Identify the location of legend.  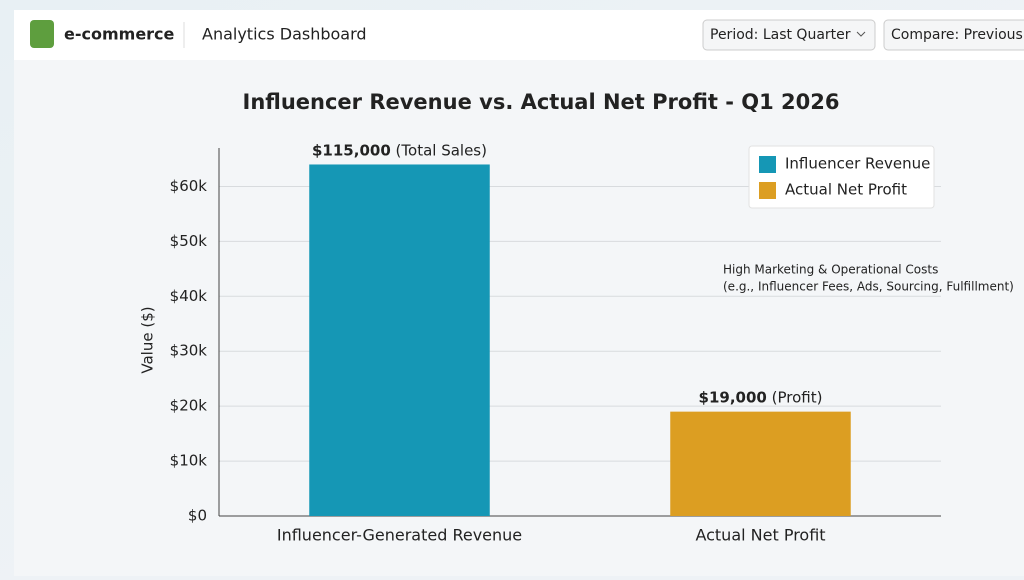
(841, 177).